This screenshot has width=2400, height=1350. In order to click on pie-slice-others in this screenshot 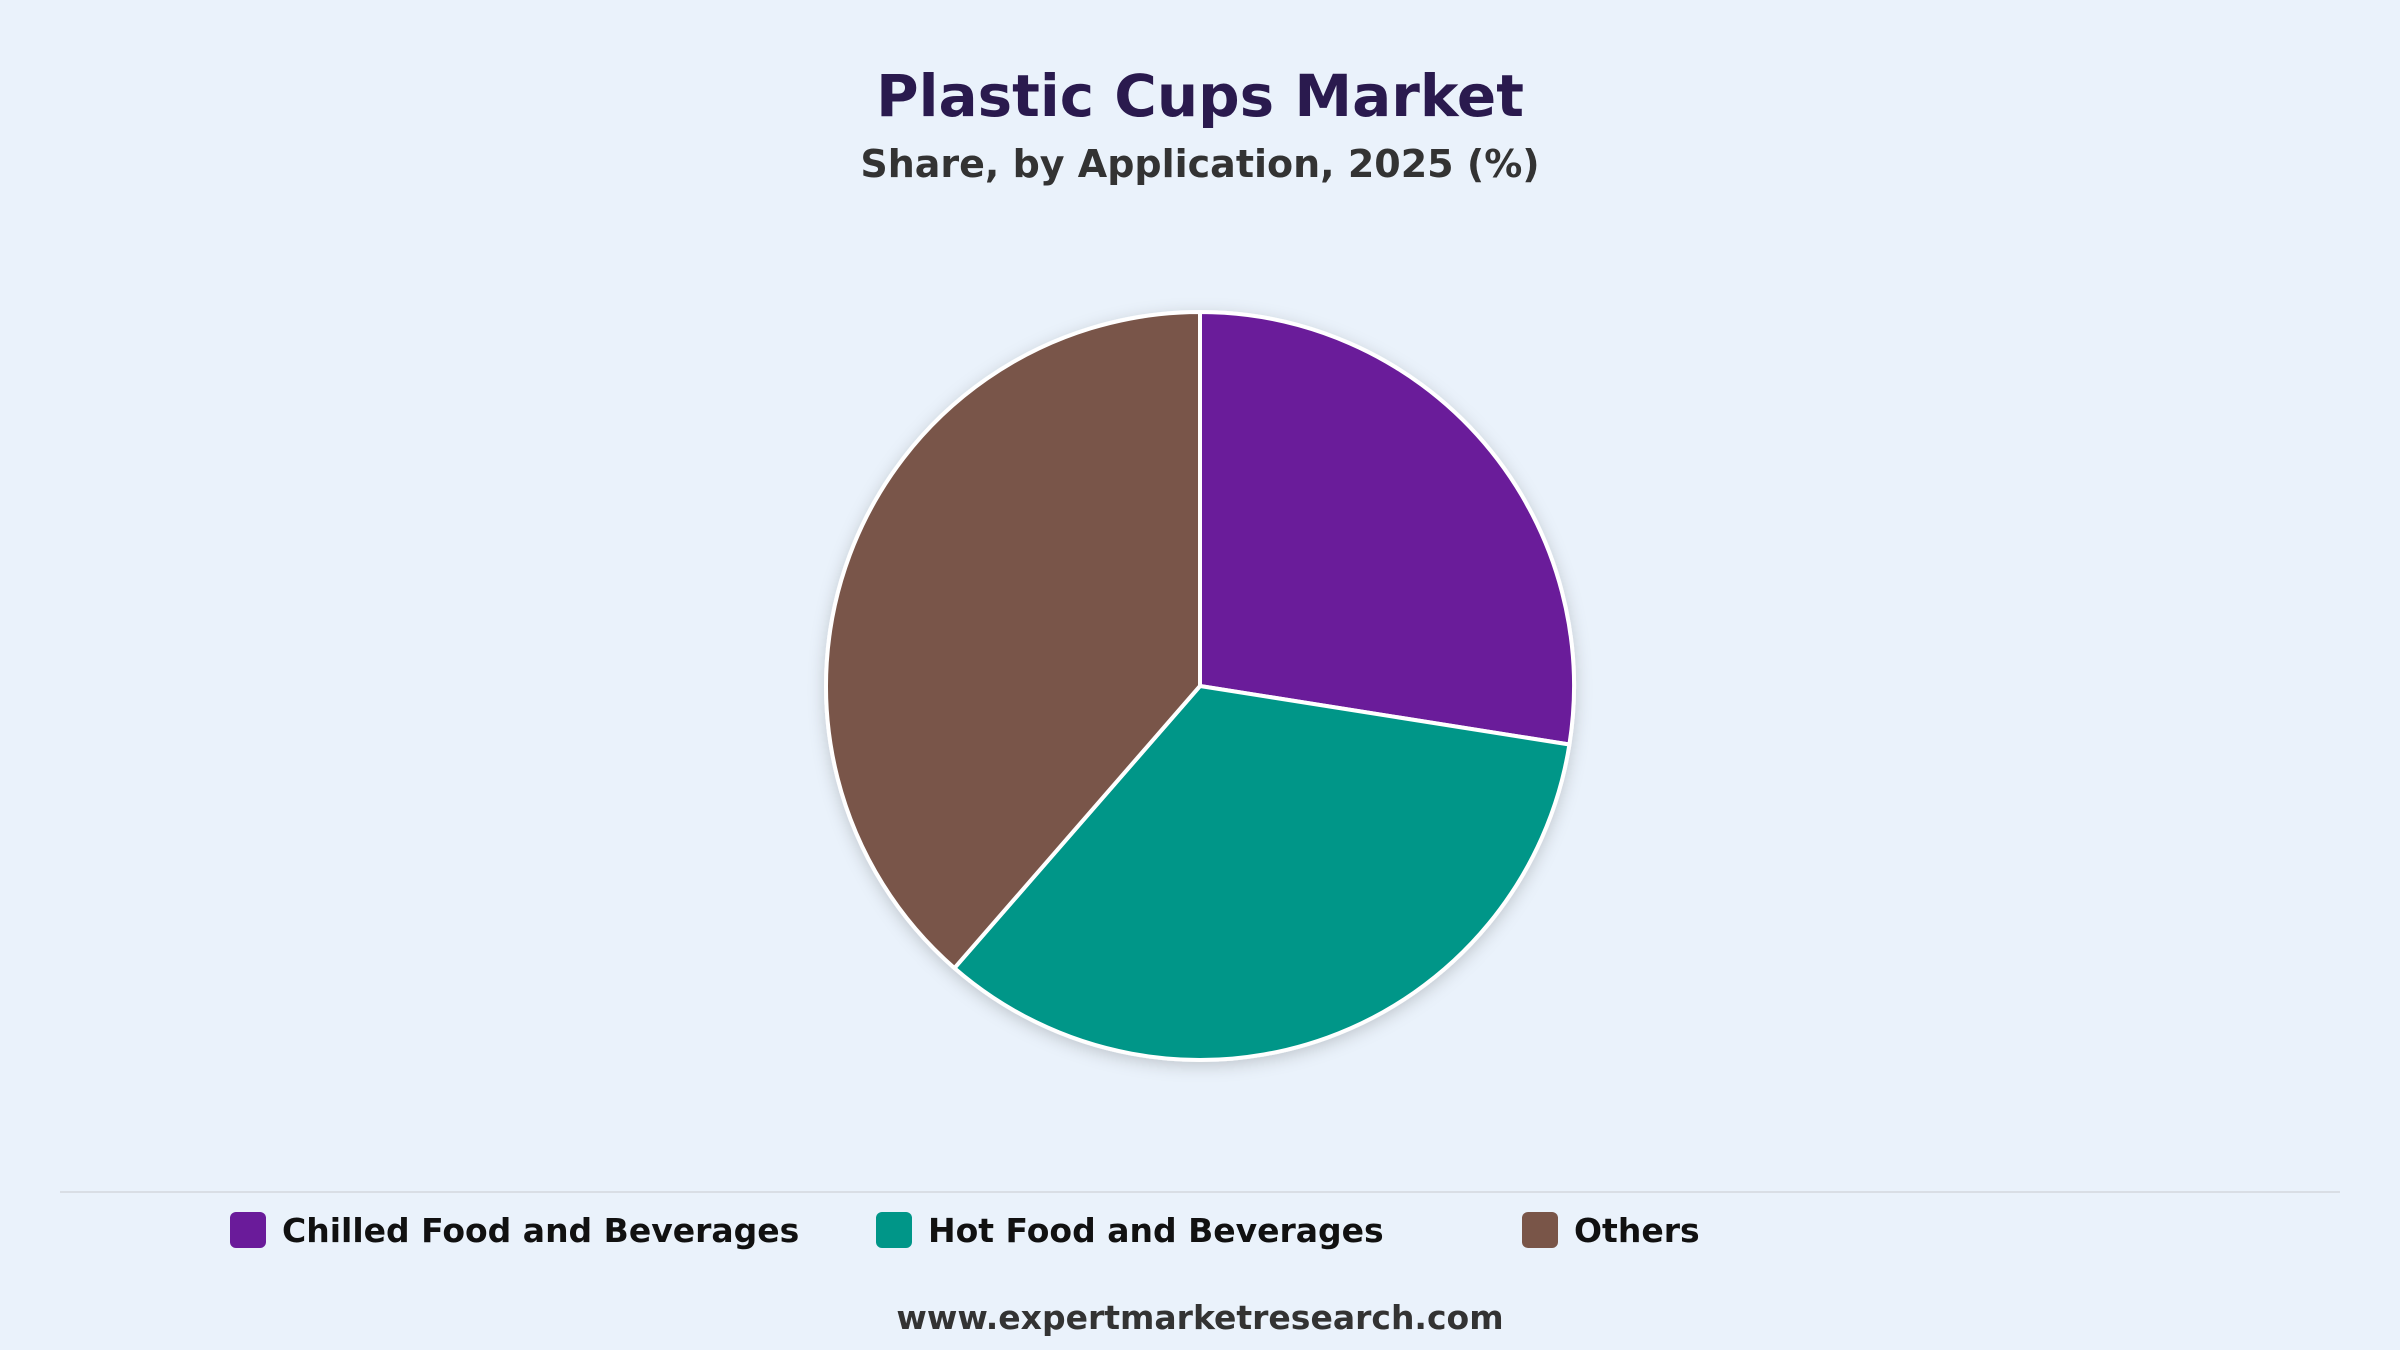, I will do `click(1013, 640)`.